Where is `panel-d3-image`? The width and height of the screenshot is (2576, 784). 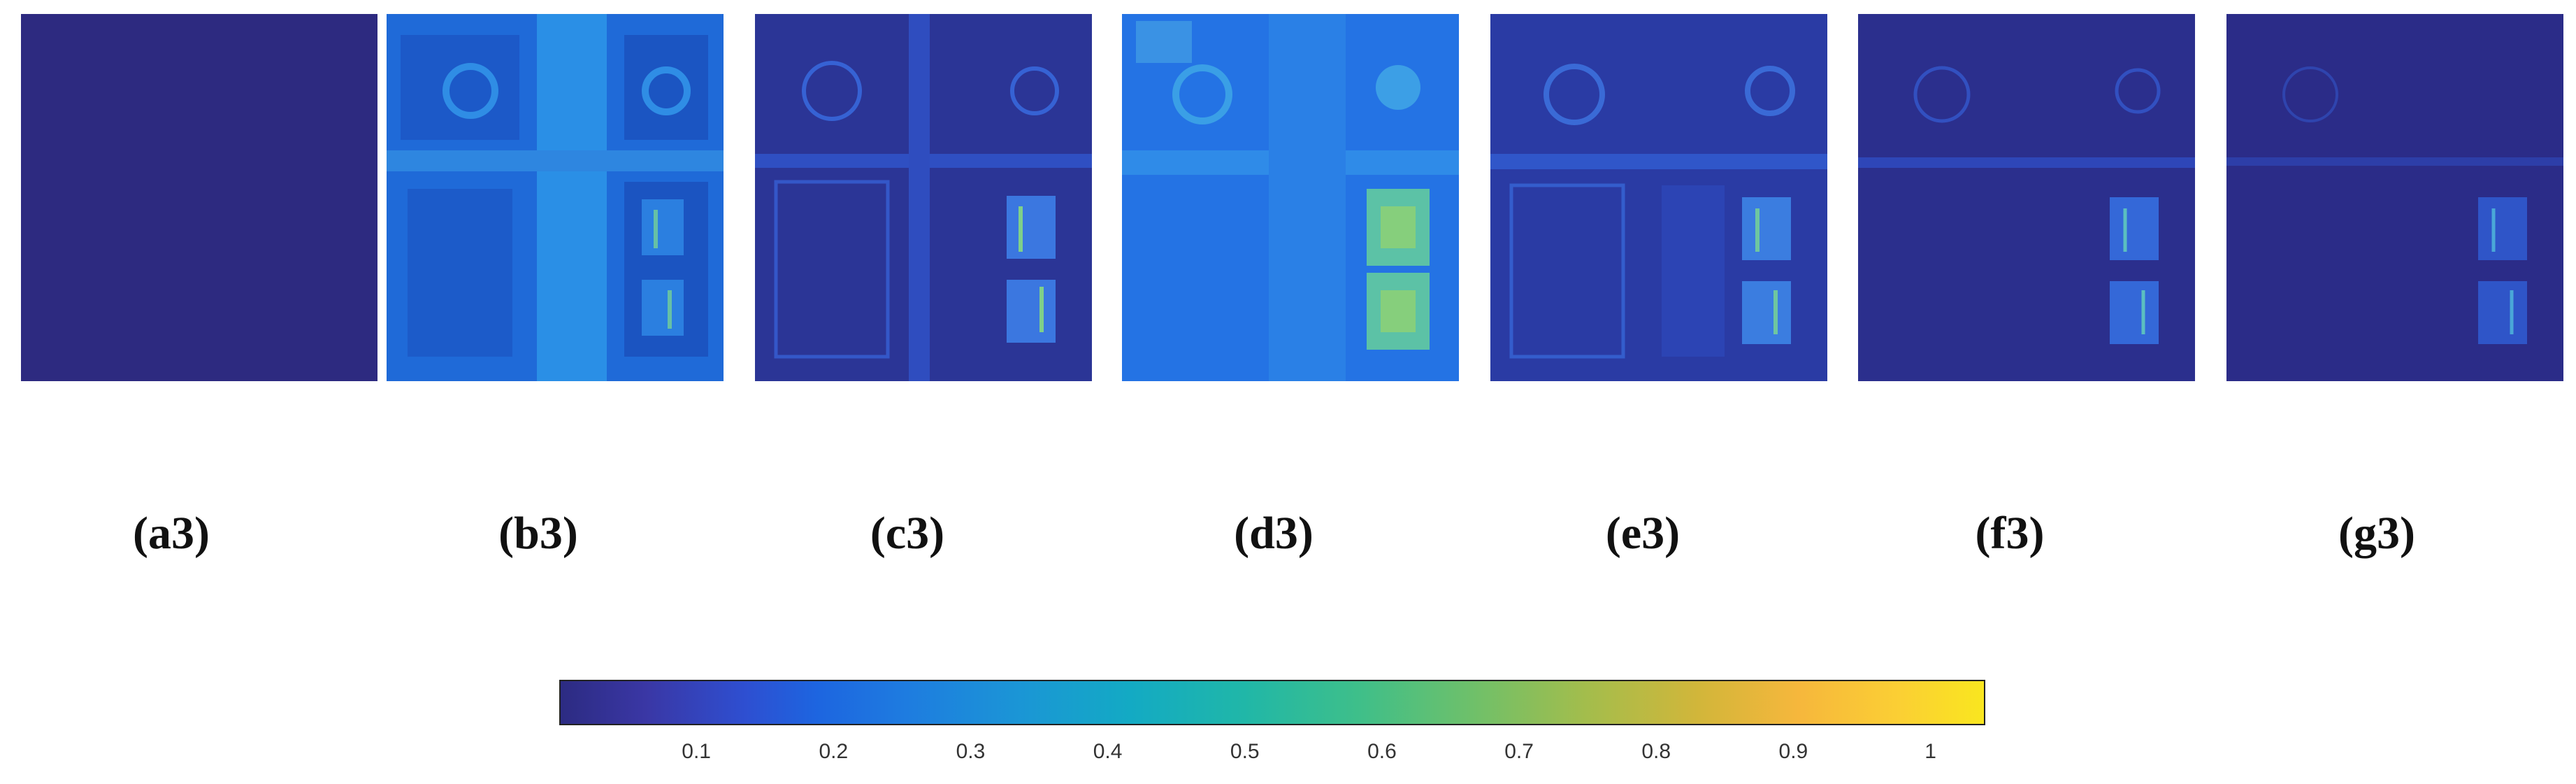
panel-d3-image is located at coordinates (1290, 197).